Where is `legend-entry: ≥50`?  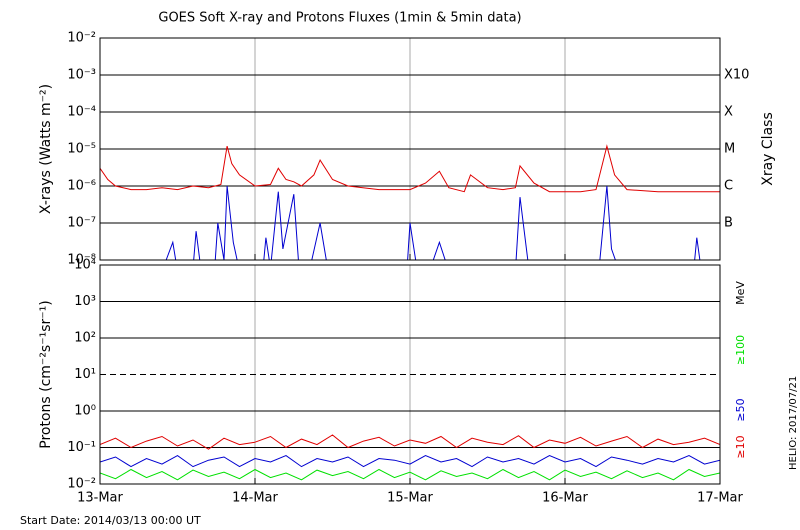 legend-entry: ≥50 is located at coordinates (740, 409).